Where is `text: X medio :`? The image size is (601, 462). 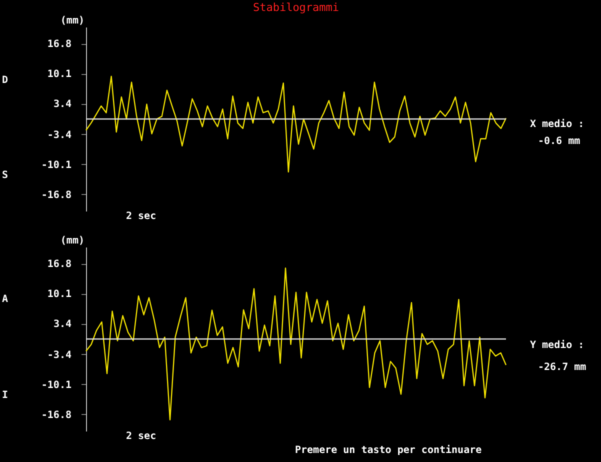 text: X medio : is located at coordinates (557, 124).